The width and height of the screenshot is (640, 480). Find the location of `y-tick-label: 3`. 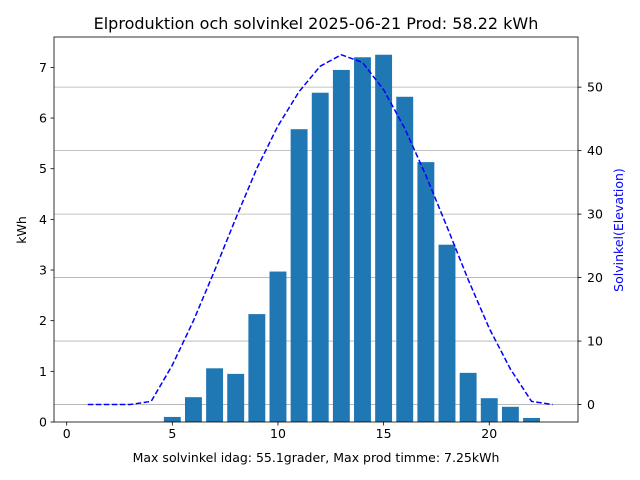

y-tick-label: 3 is located at coordinates (43, 270).